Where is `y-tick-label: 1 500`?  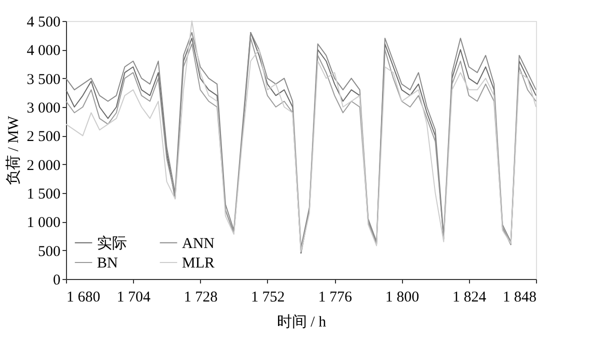 y-tick-label: 1 500 is located at coordinates (43, 194).